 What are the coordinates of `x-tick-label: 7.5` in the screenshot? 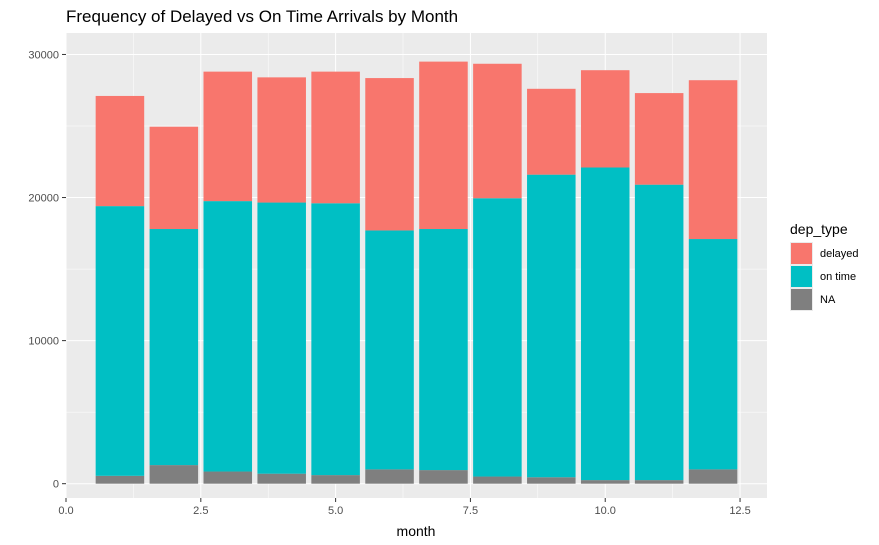 It's located at (470, 511).